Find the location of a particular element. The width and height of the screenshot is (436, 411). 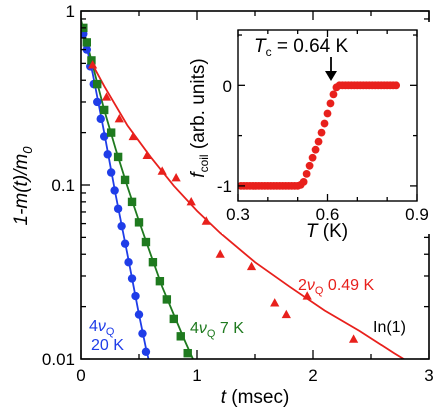

sample-label: In(1) is located at coordinates (389, 327).